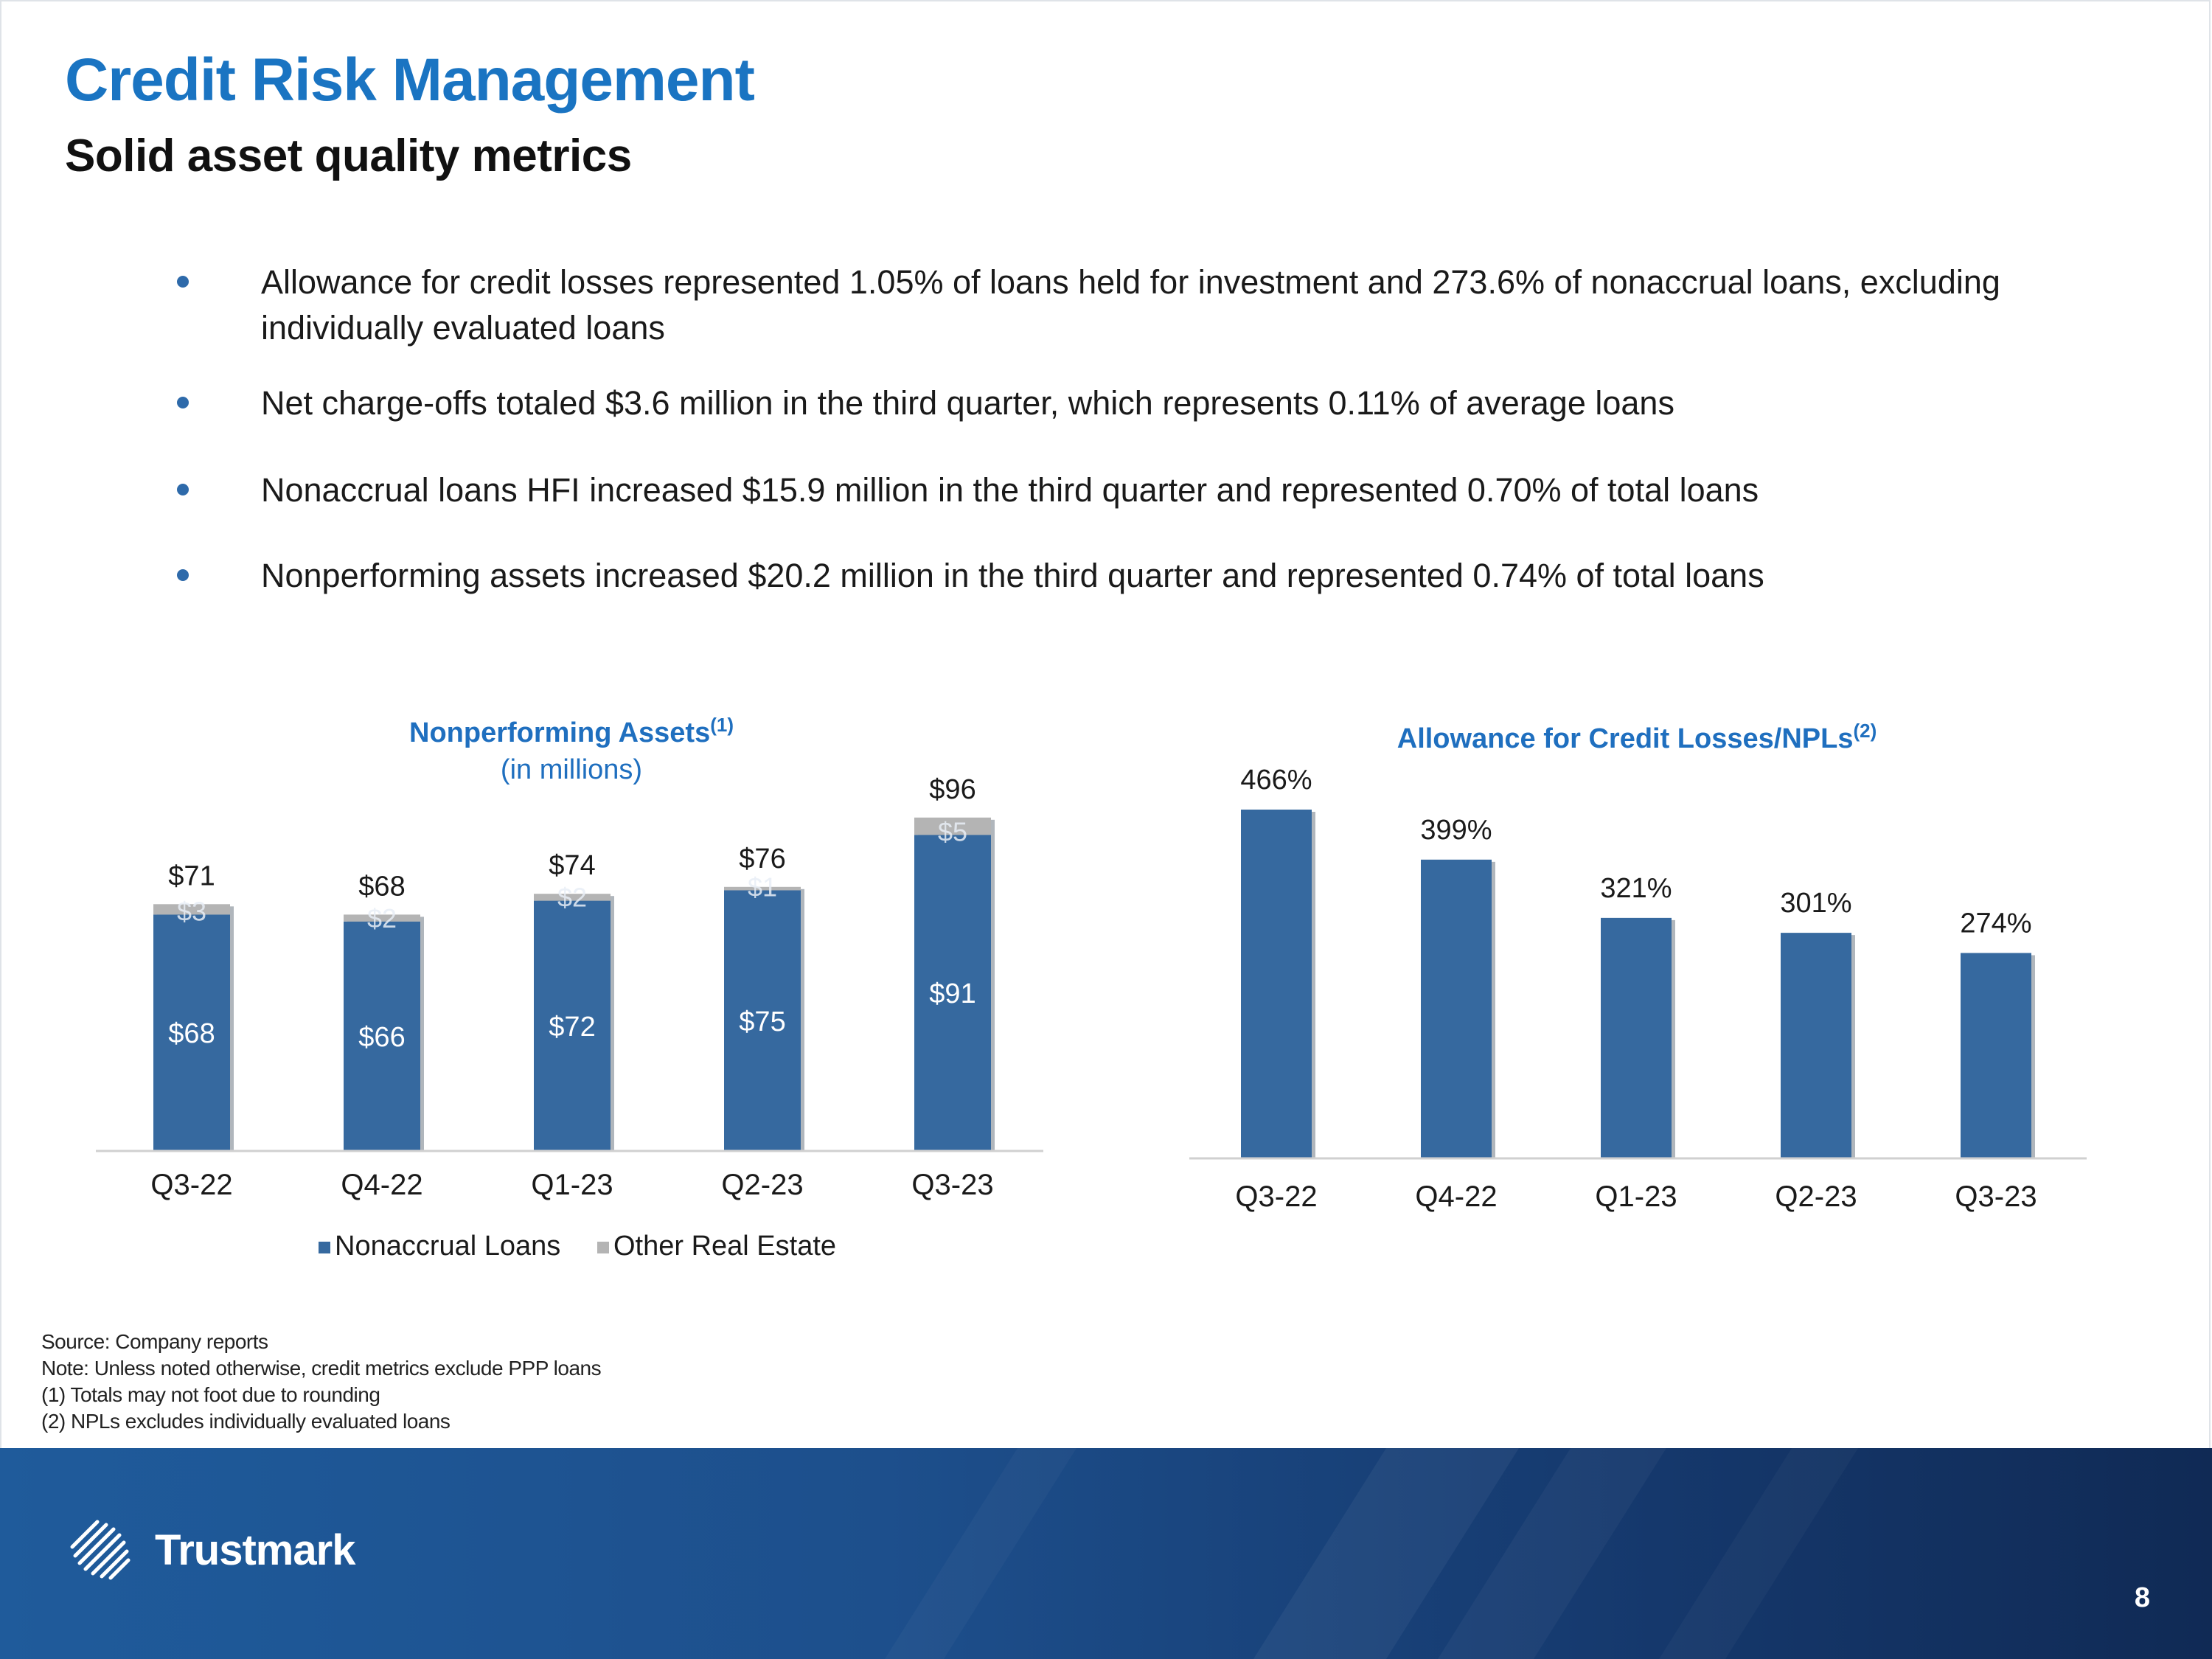  I want to click on data-label-total: $74, so click(572, 865).